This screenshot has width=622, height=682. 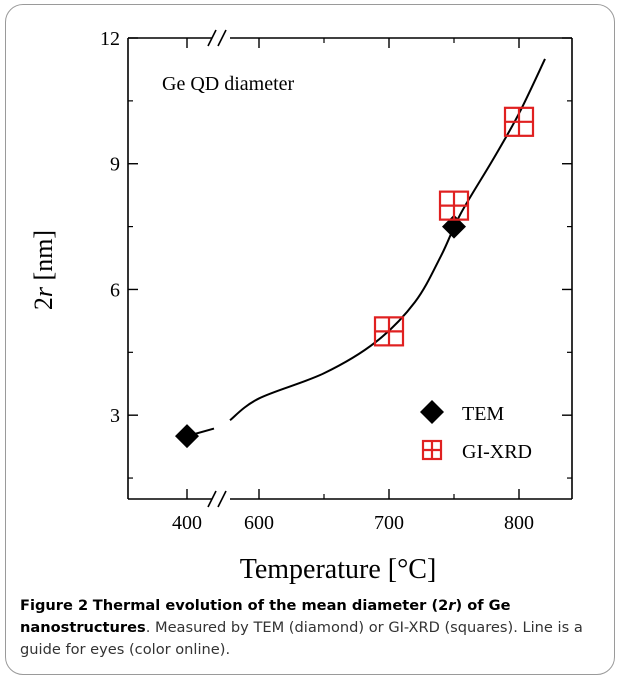 I want to click on data-point-tem, so click(x=187, y=436).